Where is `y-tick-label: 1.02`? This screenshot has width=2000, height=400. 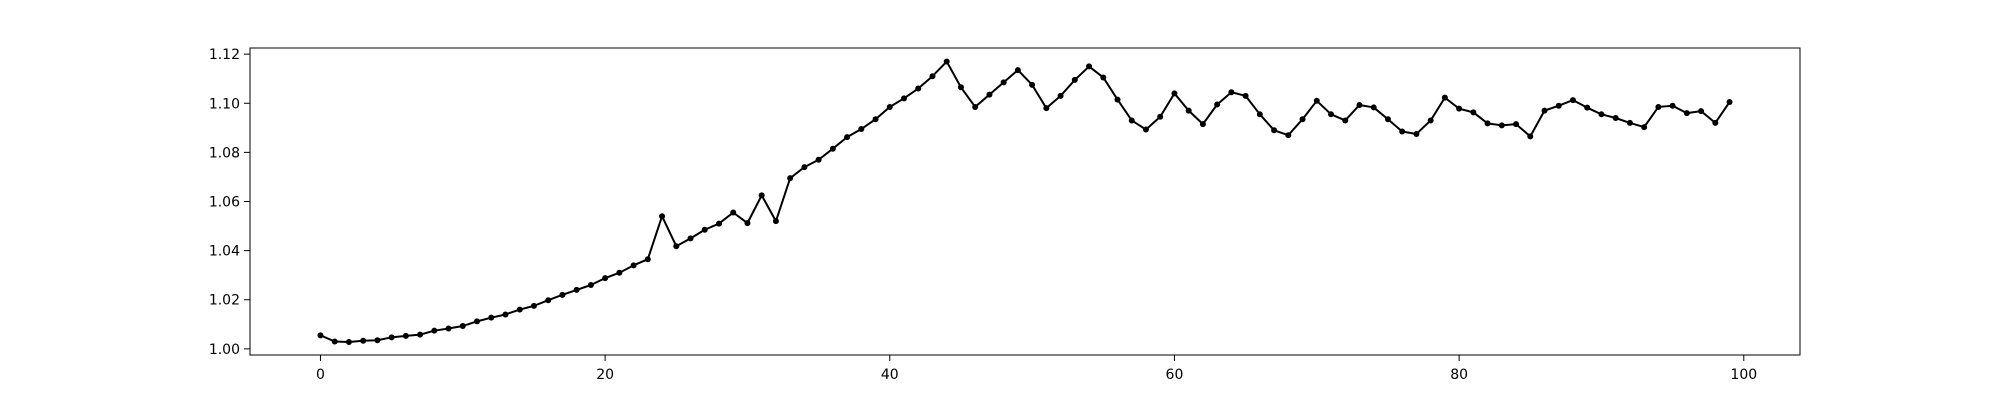
y-tick-label: 1.02 is located at coordinates (224, 301).